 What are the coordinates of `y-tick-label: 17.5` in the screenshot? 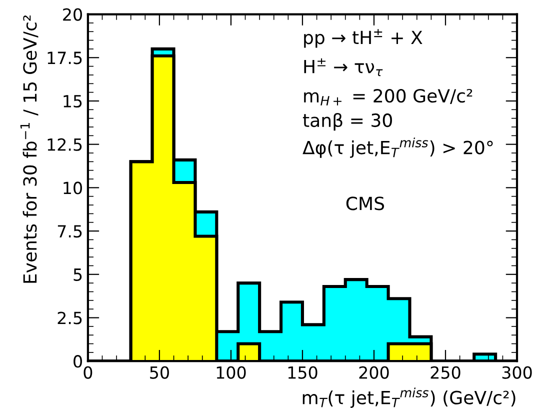 It's located at (65, 58).